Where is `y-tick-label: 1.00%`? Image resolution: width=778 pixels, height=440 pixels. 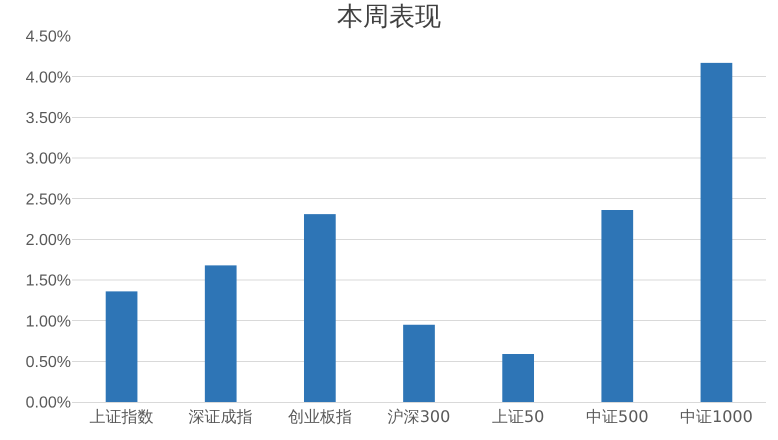
y-tick-label: 1.00% is located at coordinates (48, 321).